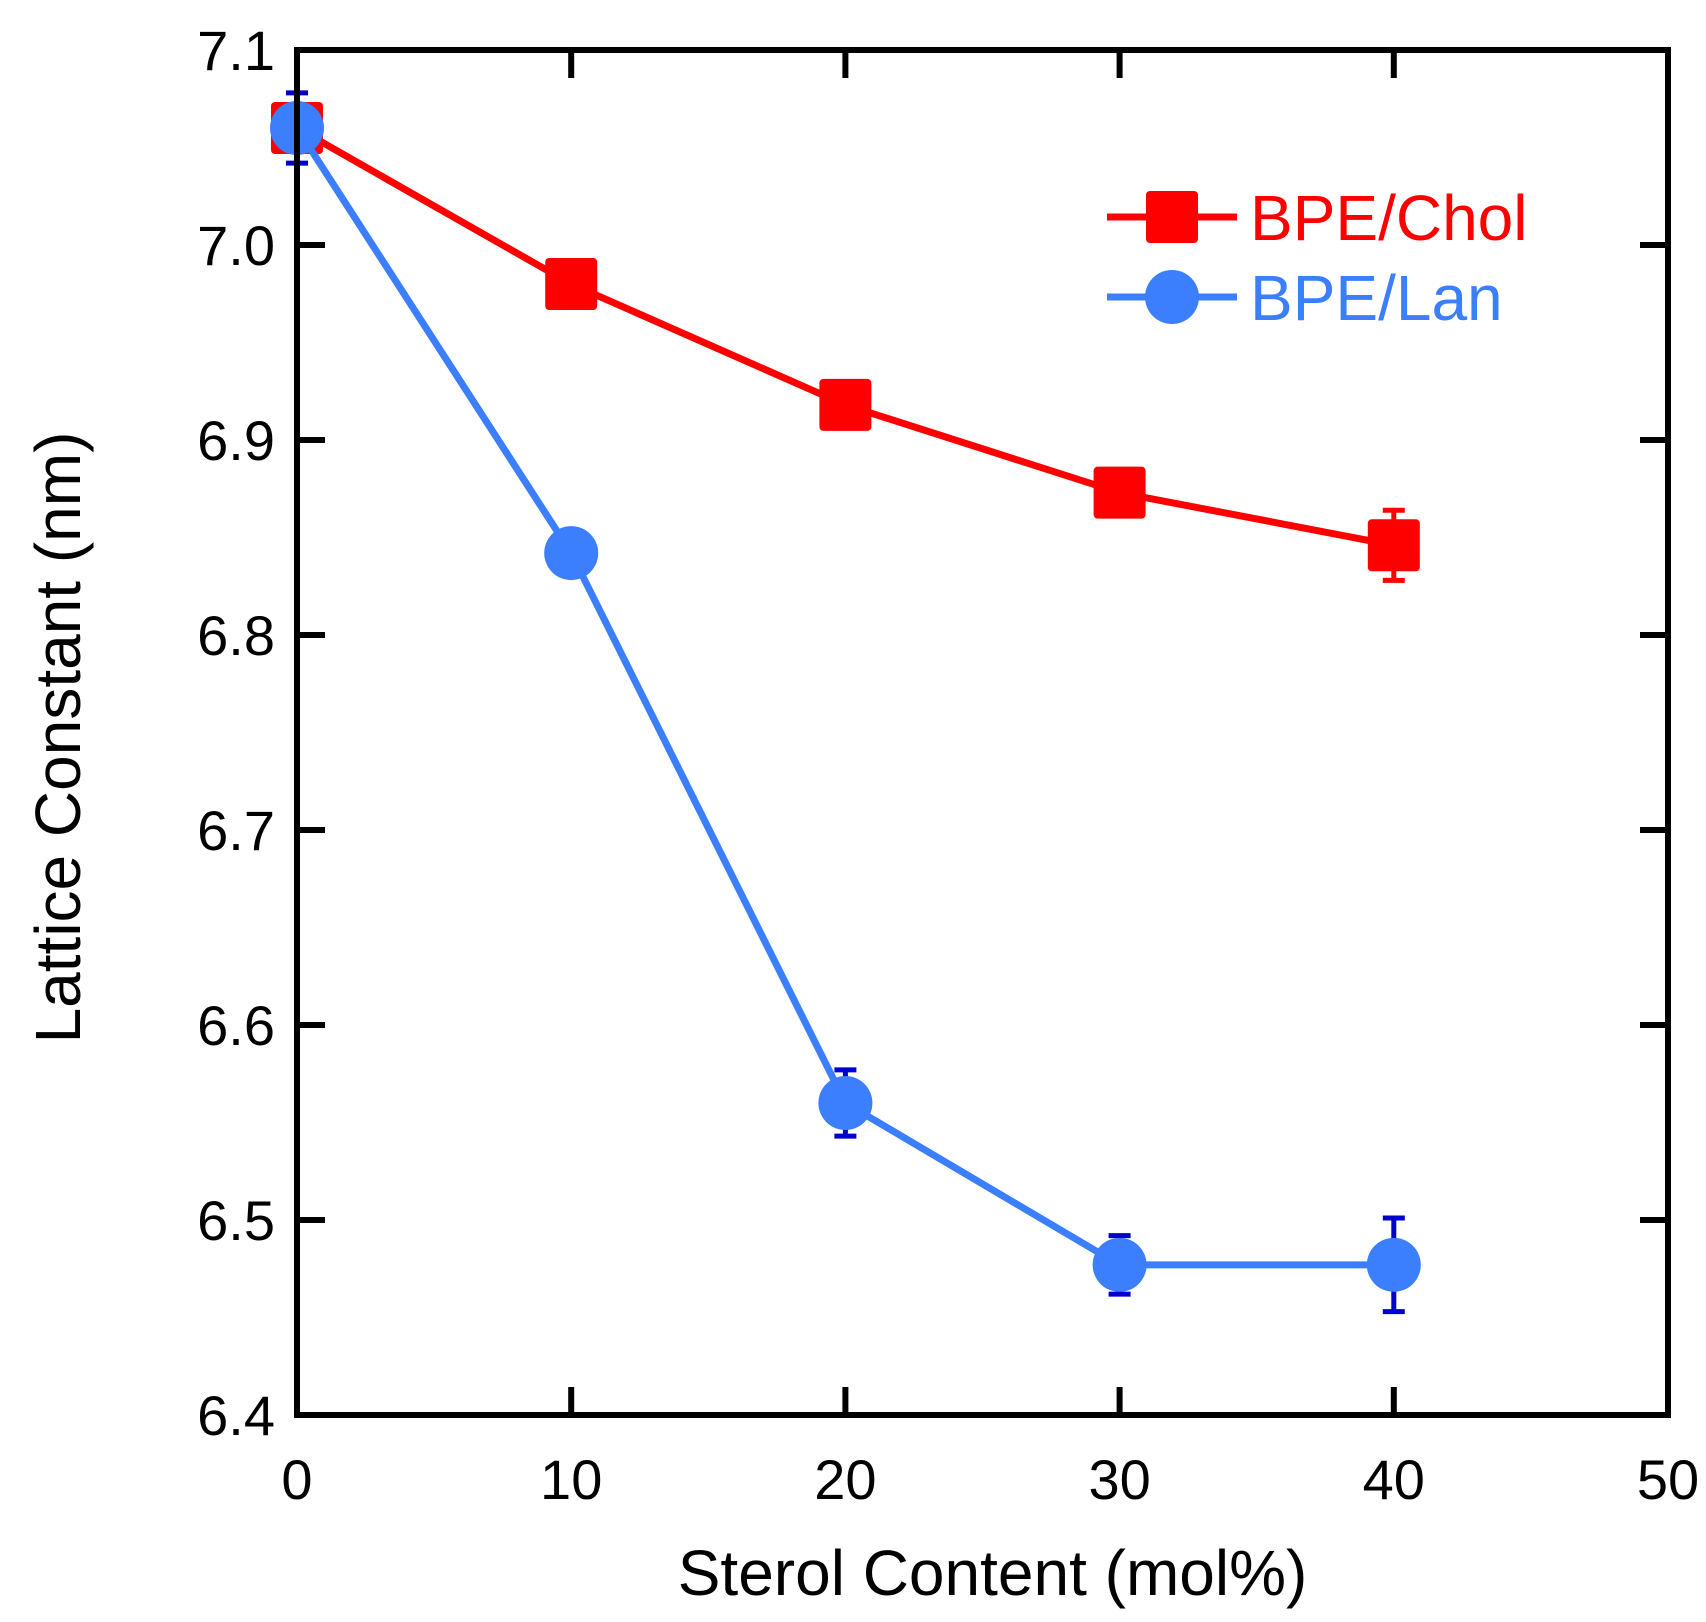 This screenshot has width=1706, height=1622. Describe the element at coordinates (845, 1479) in the screenshot. I see `x-tick-label: 20` at that location.